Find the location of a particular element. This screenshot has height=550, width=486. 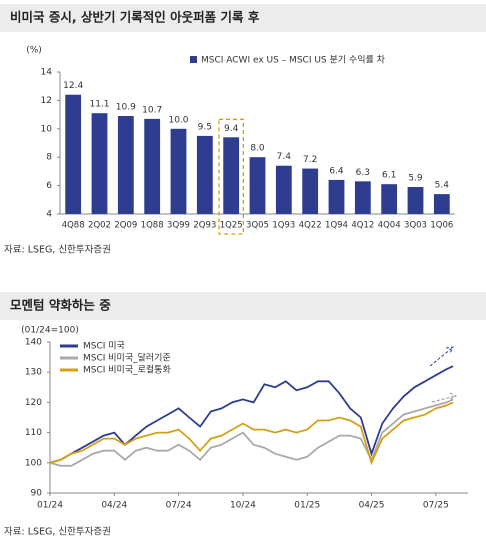

value-label: 6.3 is located at coordinates (363, 173).